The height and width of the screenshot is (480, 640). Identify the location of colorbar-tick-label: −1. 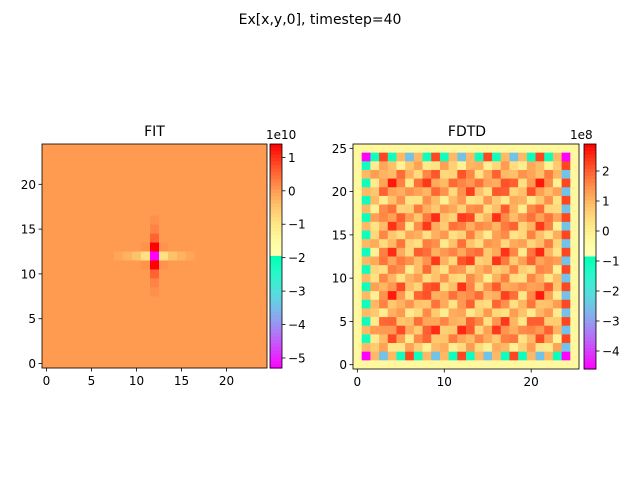
(611, 262).